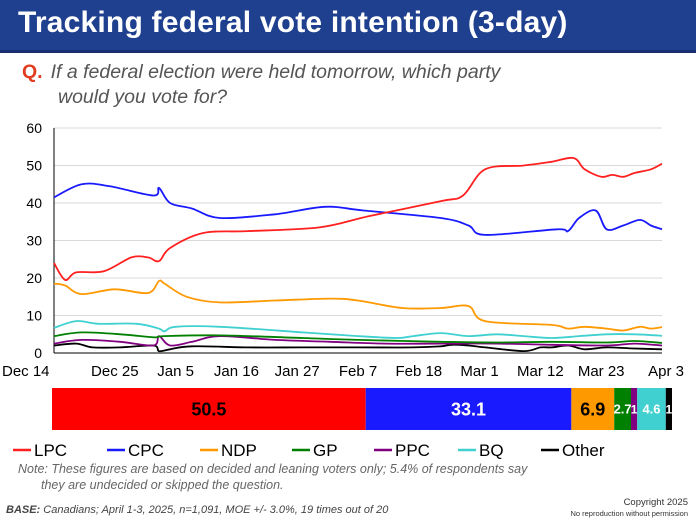 The height and width of the screenshot is (522, 696). I want to click on question-line-2: would you vote for?, so click(143, 97).